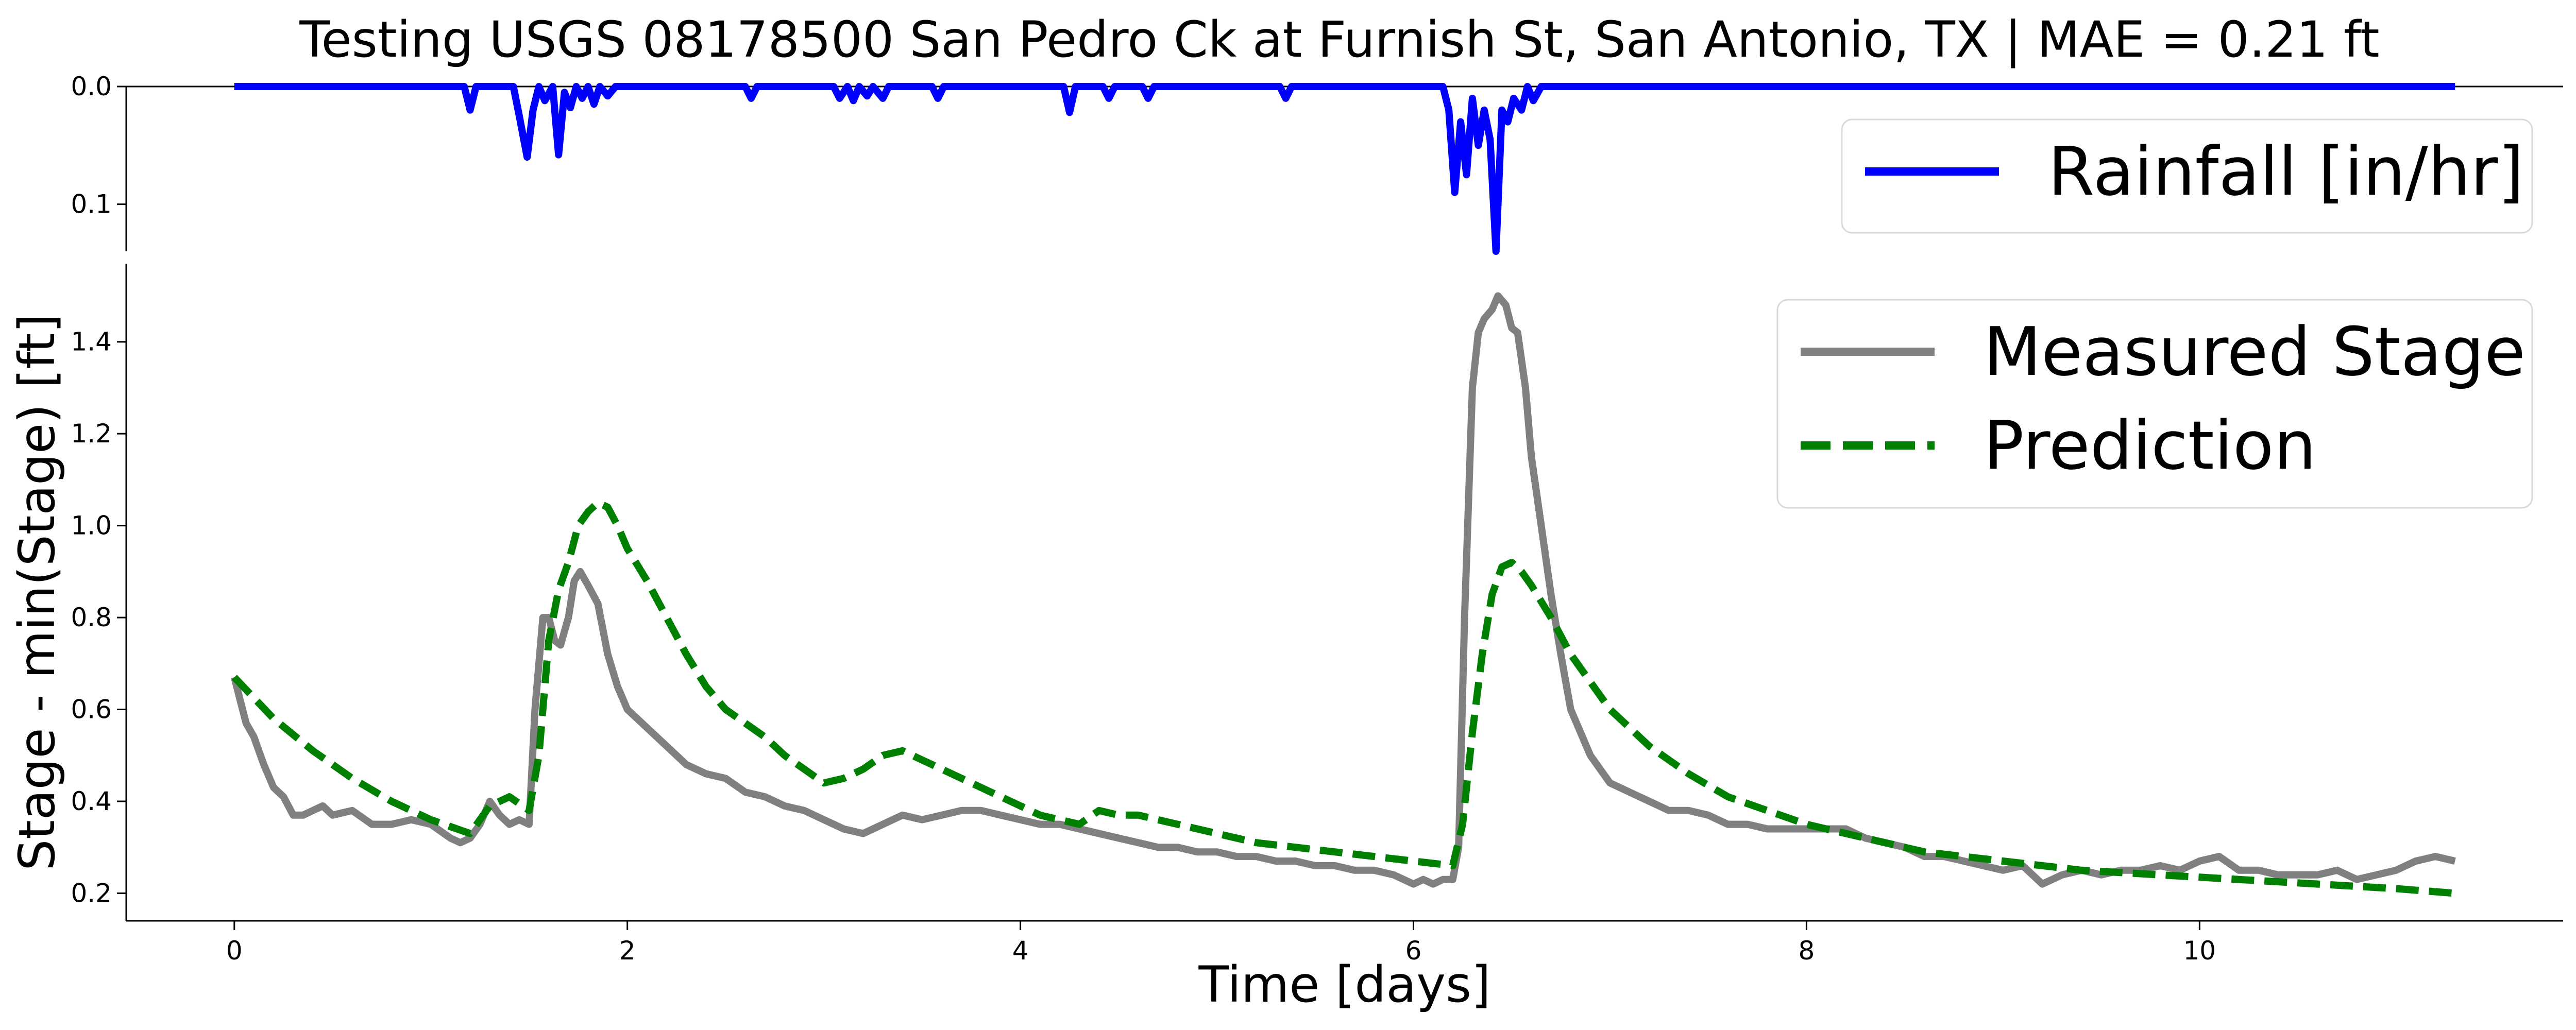 This screenshot has height=1030, width=2576. I want to click on stage-y-tick-label: 1.0, so click(91, 526).